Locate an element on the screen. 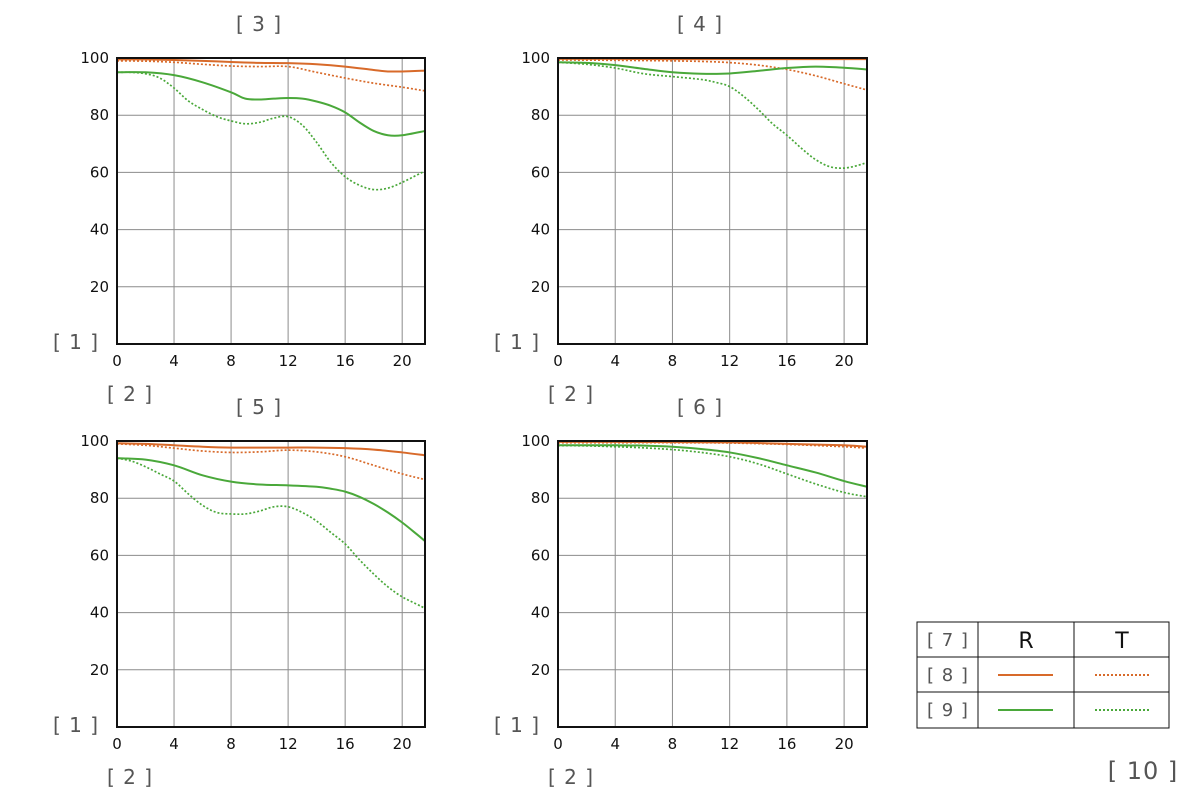  legend-border is located at coordinates (1043, 675).